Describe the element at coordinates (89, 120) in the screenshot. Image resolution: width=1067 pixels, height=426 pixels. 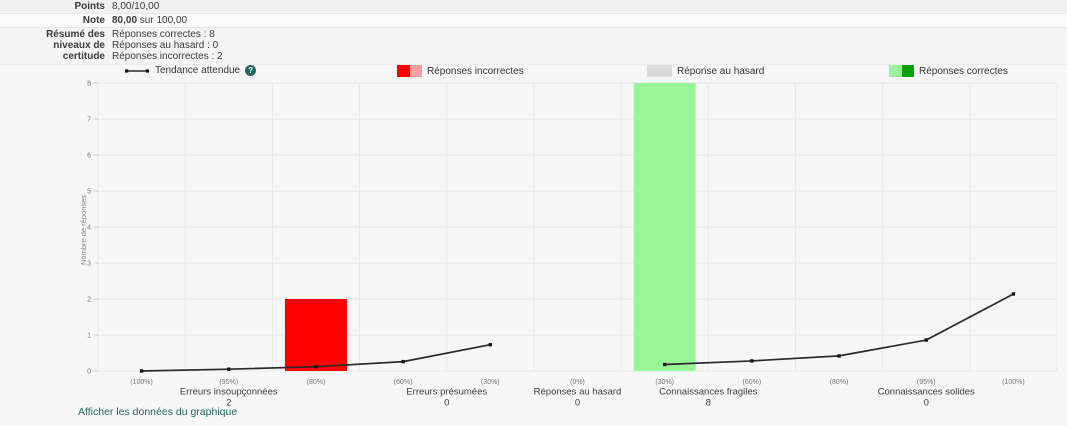
I see `y-tick-label: 7` at that location.